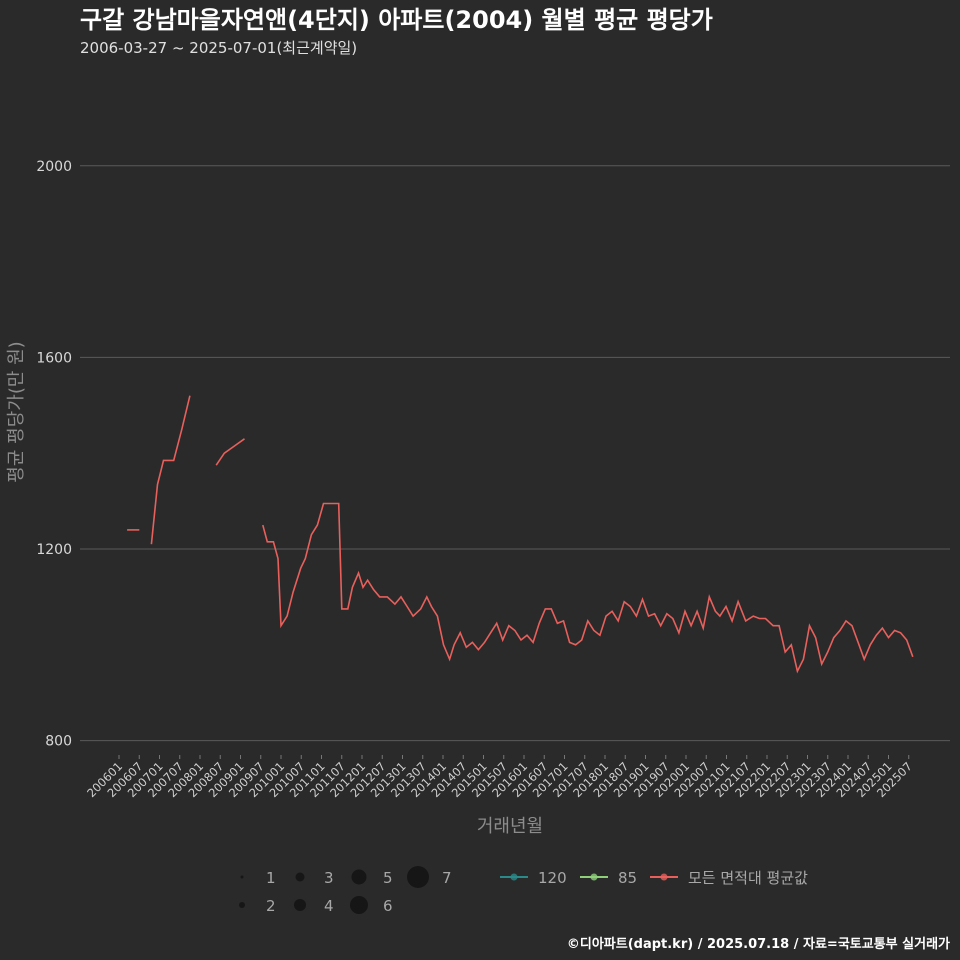 The height and width of the screenshot is (960, 960). I want to click on size-legend-label: 5, so click(388, 878).